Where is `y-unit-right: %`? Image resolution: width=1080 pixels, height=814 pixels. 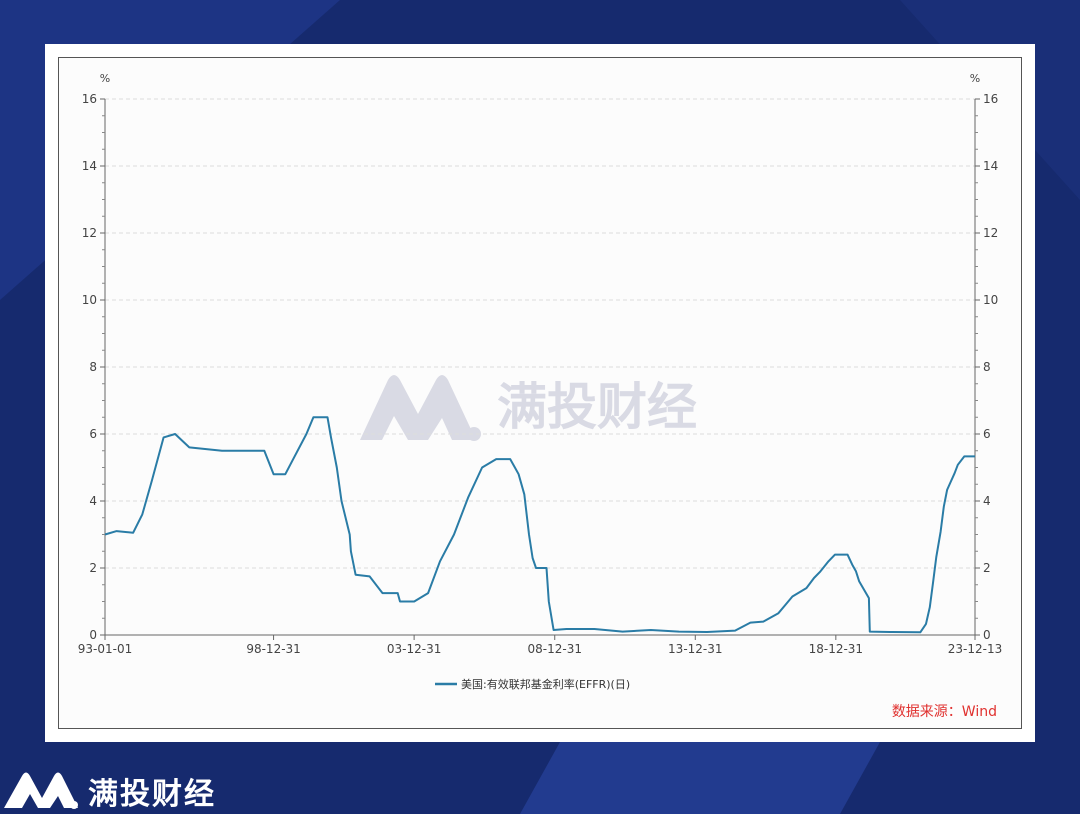 y-unit-right: % is located at coordinates (975, 78).